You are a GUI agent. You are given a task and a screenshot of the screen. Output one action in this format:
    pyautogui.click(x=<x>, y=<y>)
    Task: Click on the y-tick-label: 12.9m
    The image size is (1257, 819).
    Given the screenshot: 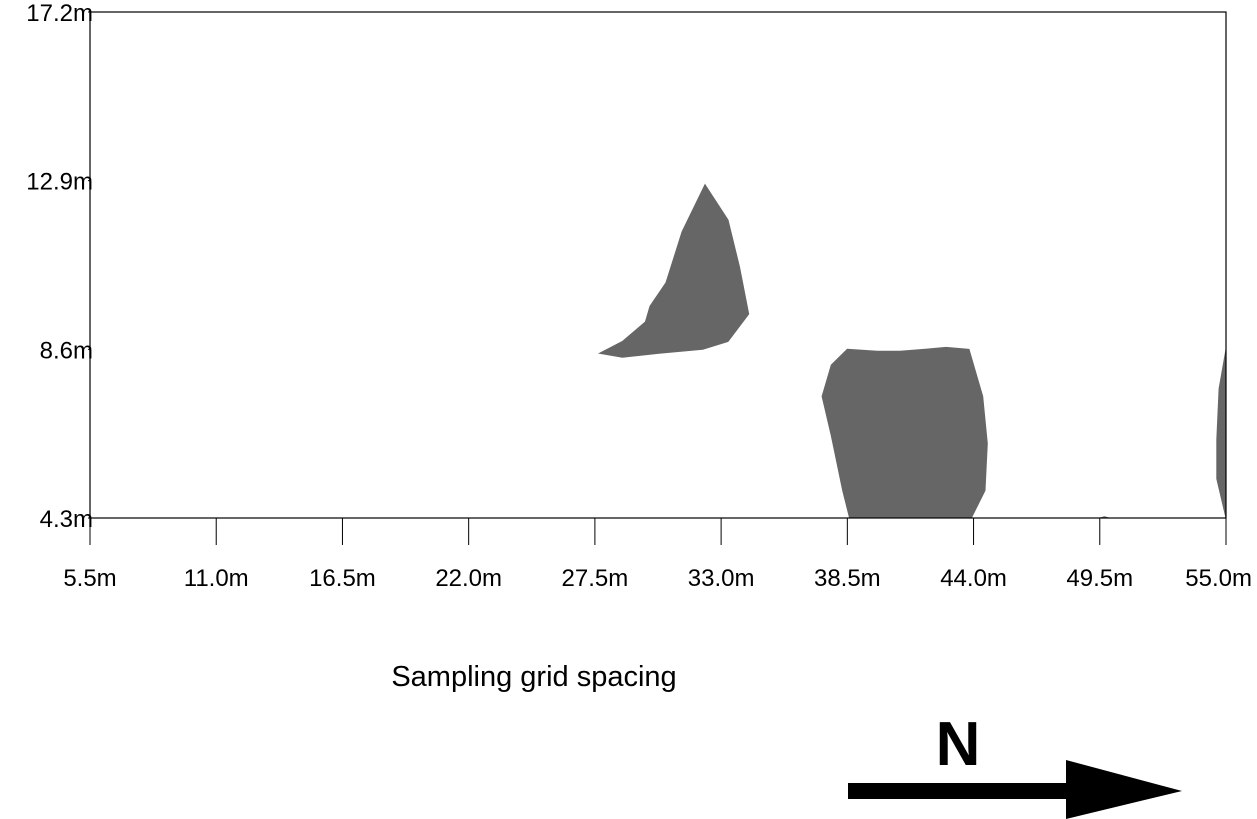 What is the action you would take?
    pyautogui.click(x=59, y=182)
    